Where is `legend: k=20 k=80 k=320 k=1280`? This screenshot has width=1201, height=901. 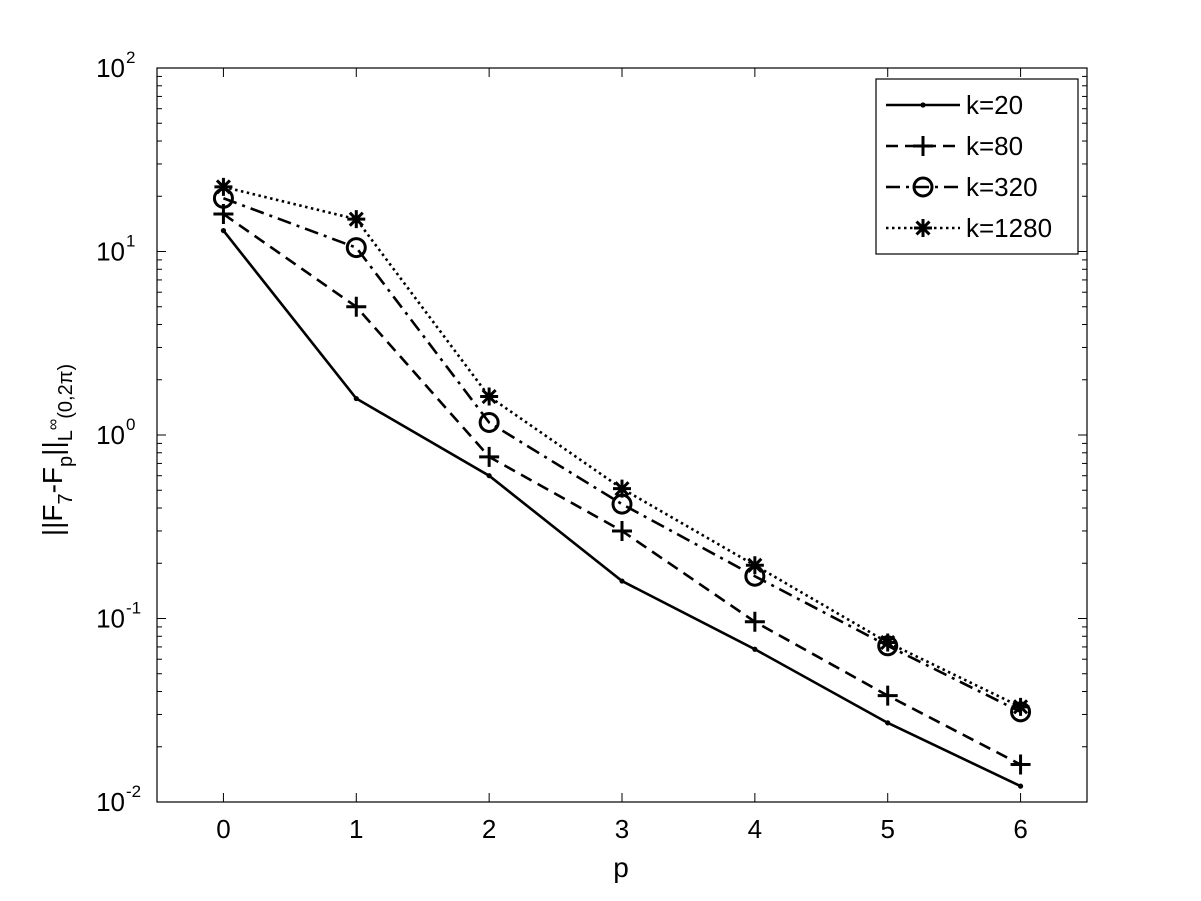 legend: k=20 k=80 k=320 k=1280 is located at coordinates (977, 166).